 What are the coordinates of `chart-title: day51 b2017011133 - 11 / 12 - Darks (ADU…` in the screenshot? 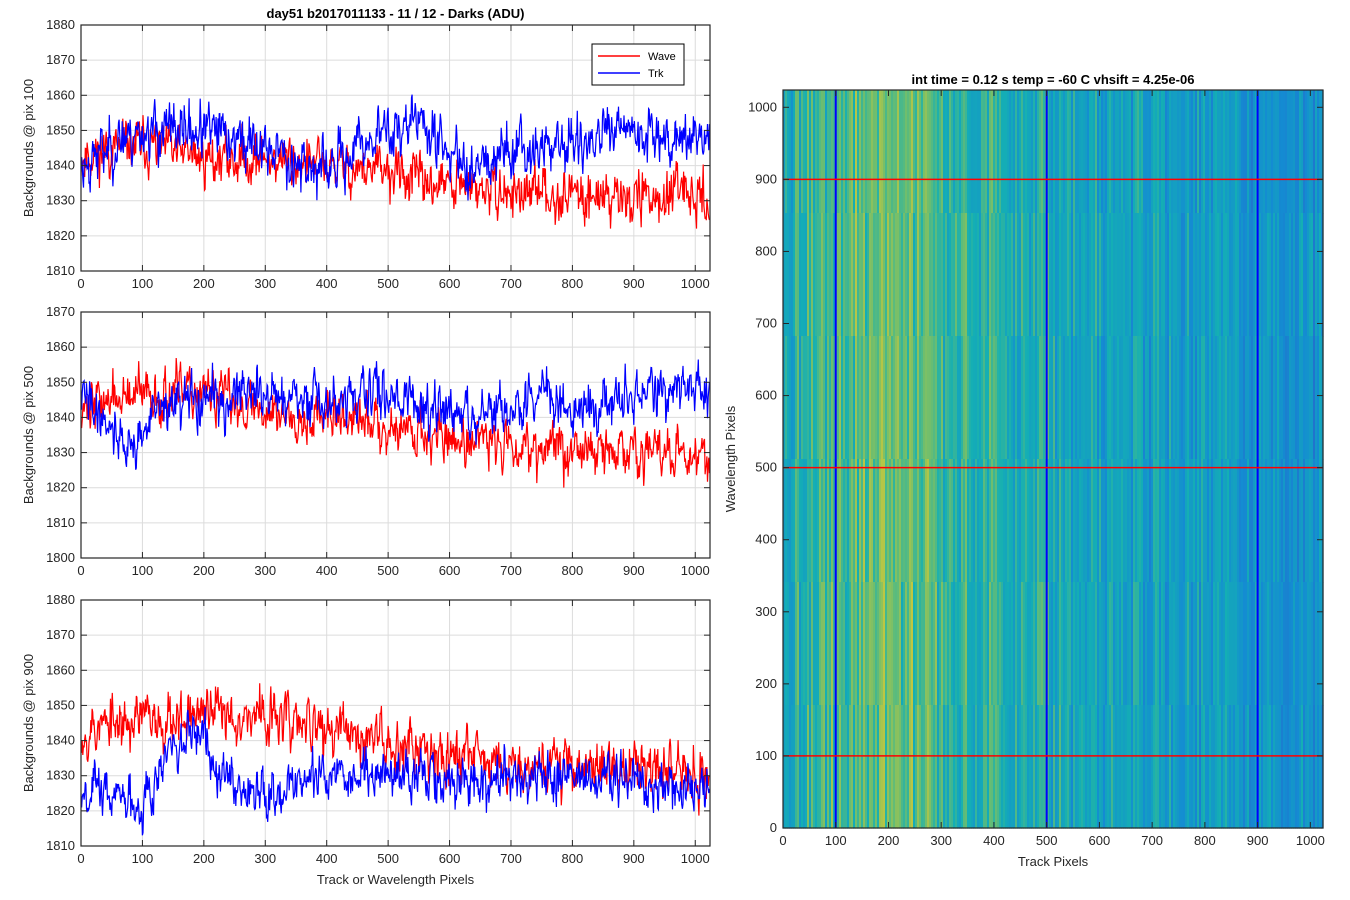 It's located at (396, 13).